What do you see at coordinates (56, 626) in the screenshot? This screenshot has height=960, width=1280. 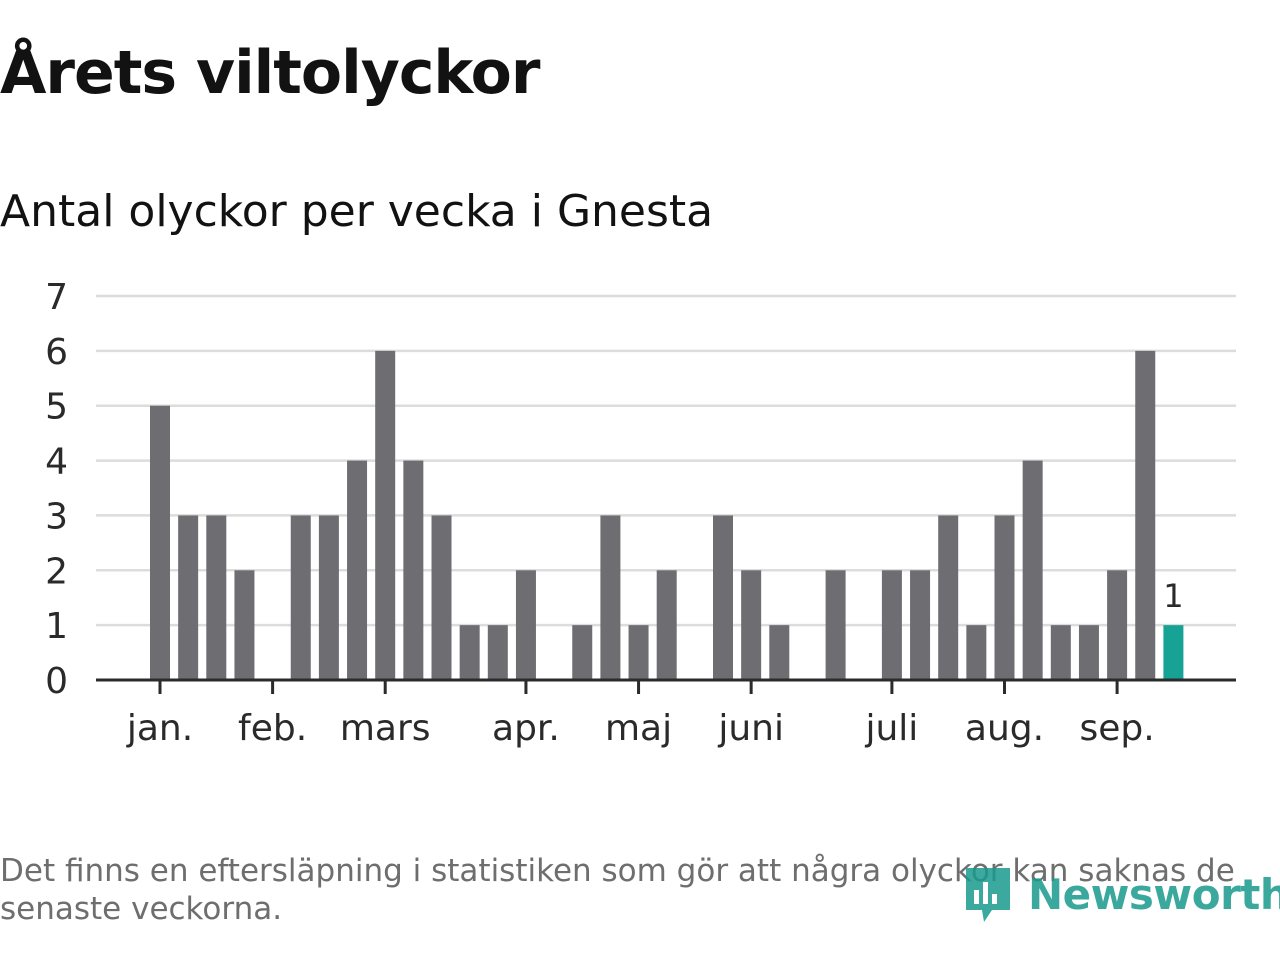 I see `y-tick-label: 1` at bounding box center [56, 626].